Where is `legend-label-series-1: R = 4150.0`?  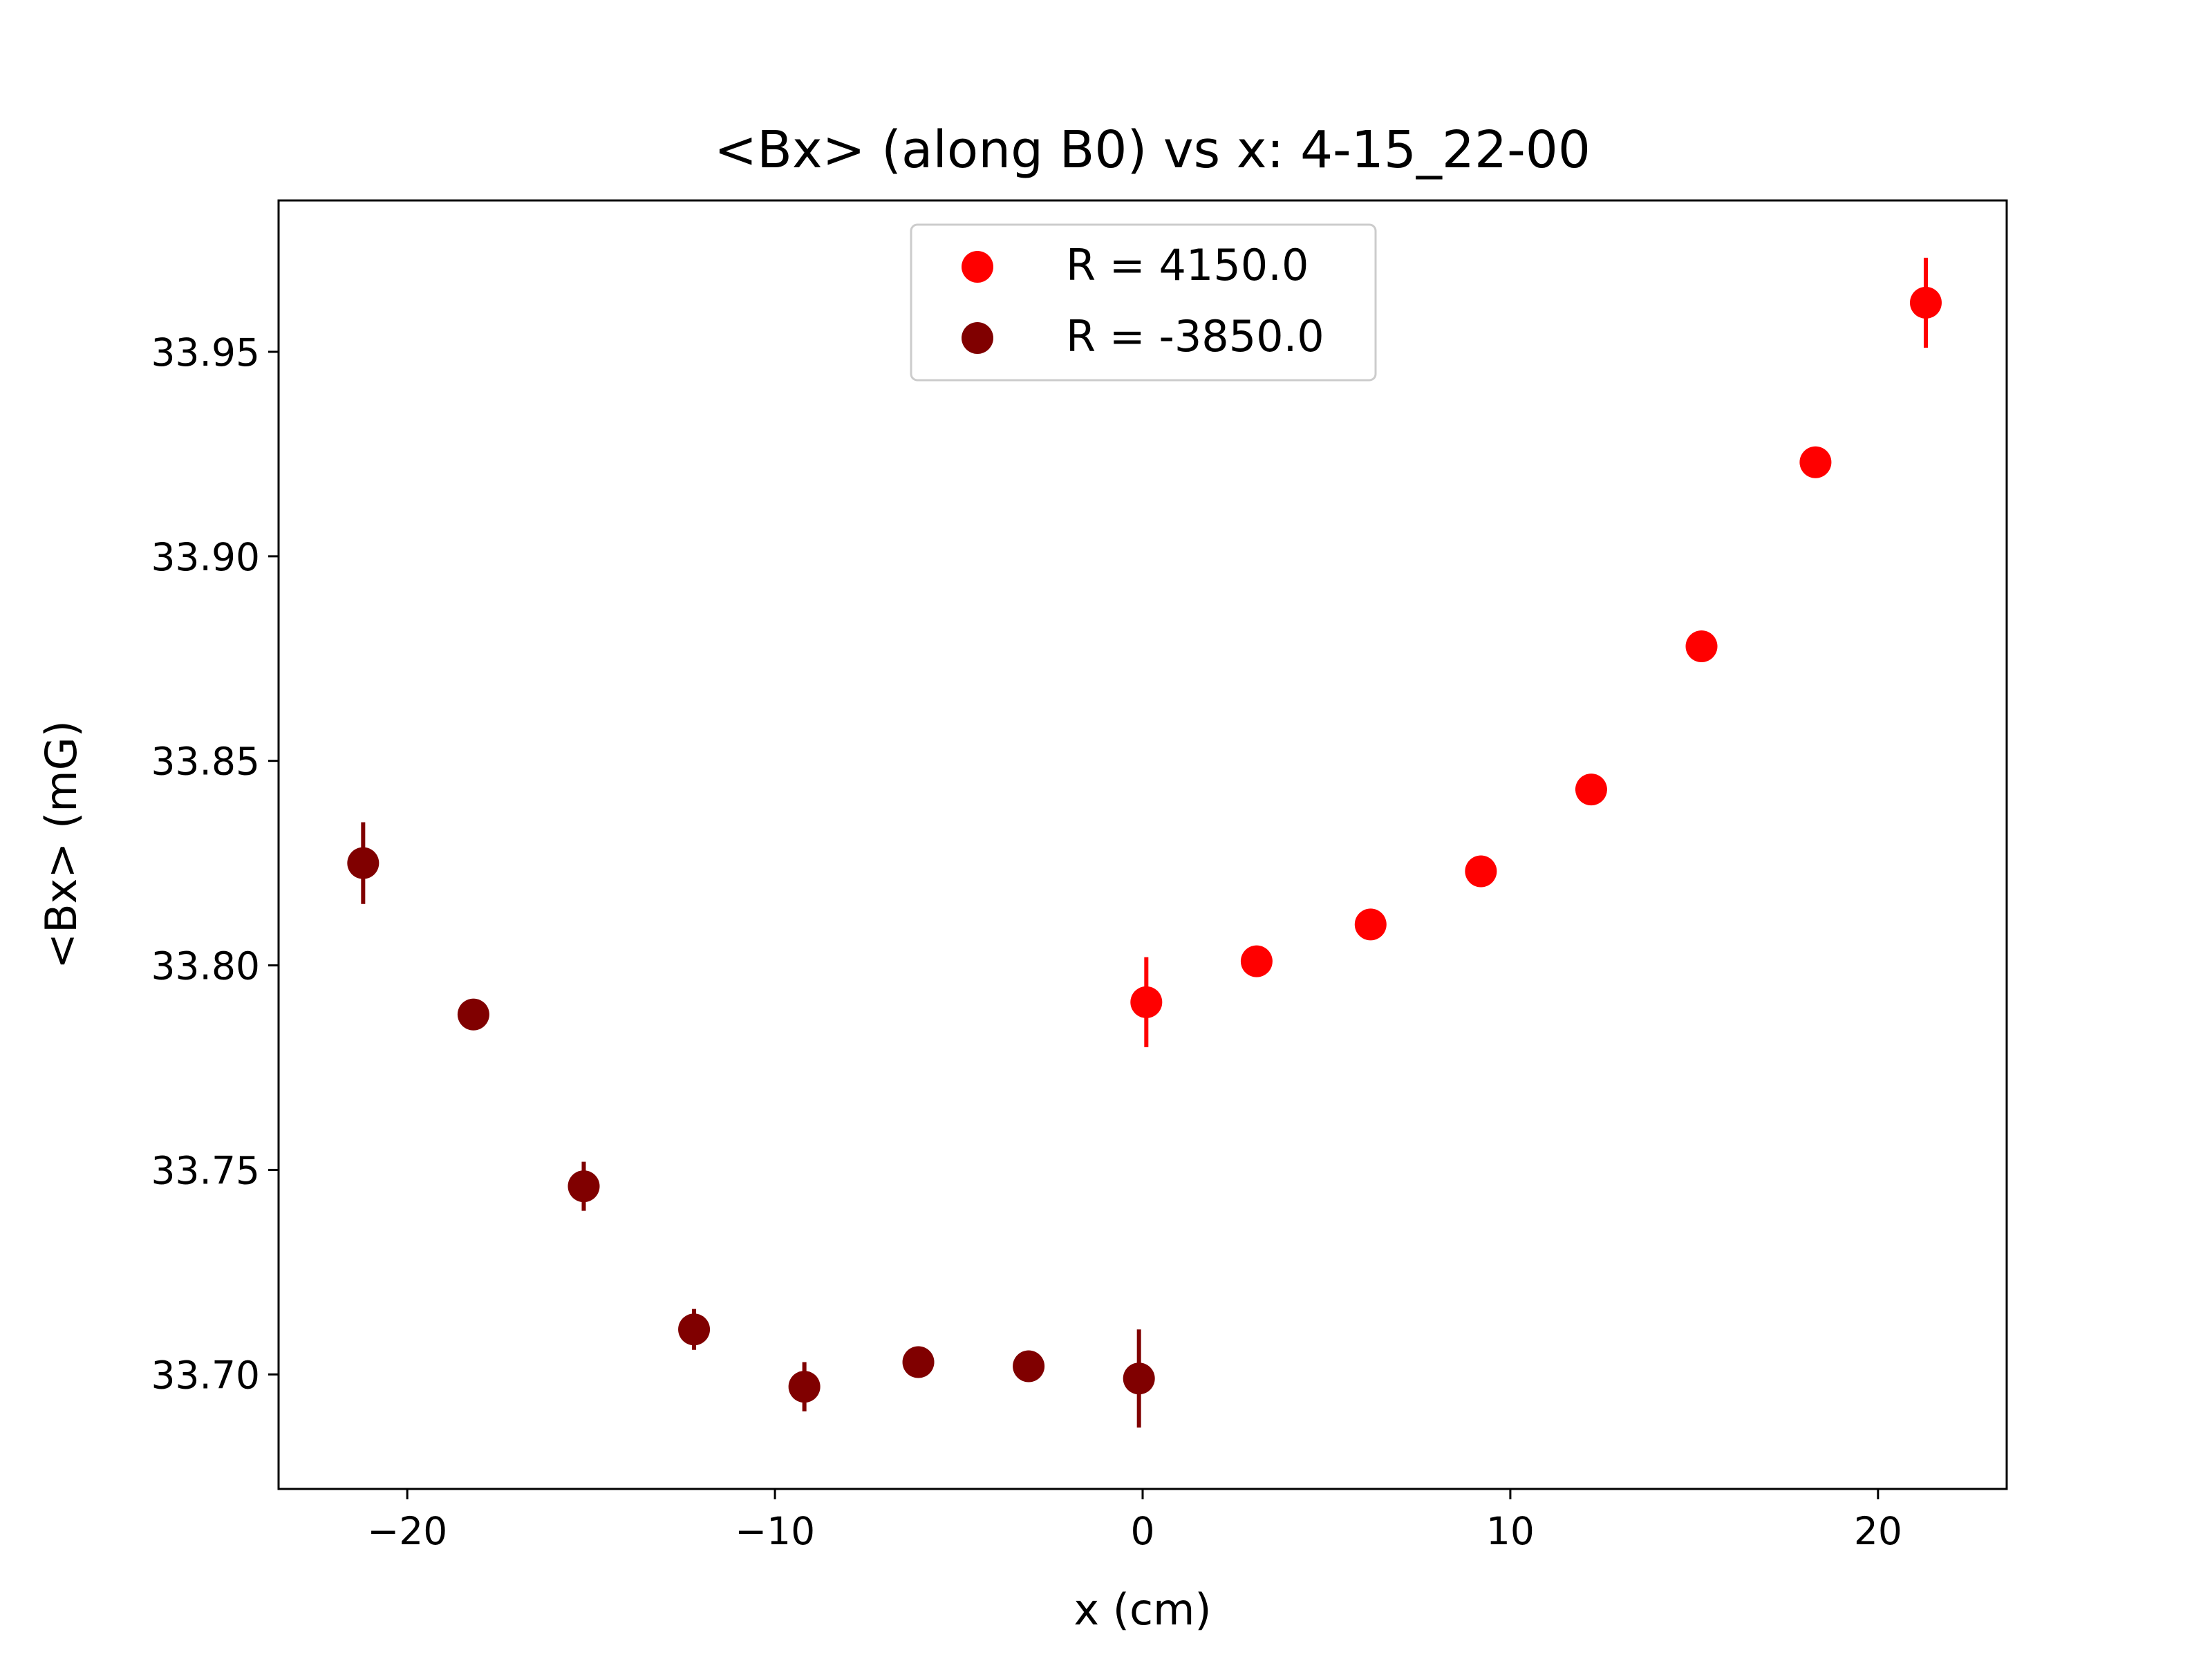
legend-label-series-1: R = 4150.0 is located at coordinates (1187, 265).